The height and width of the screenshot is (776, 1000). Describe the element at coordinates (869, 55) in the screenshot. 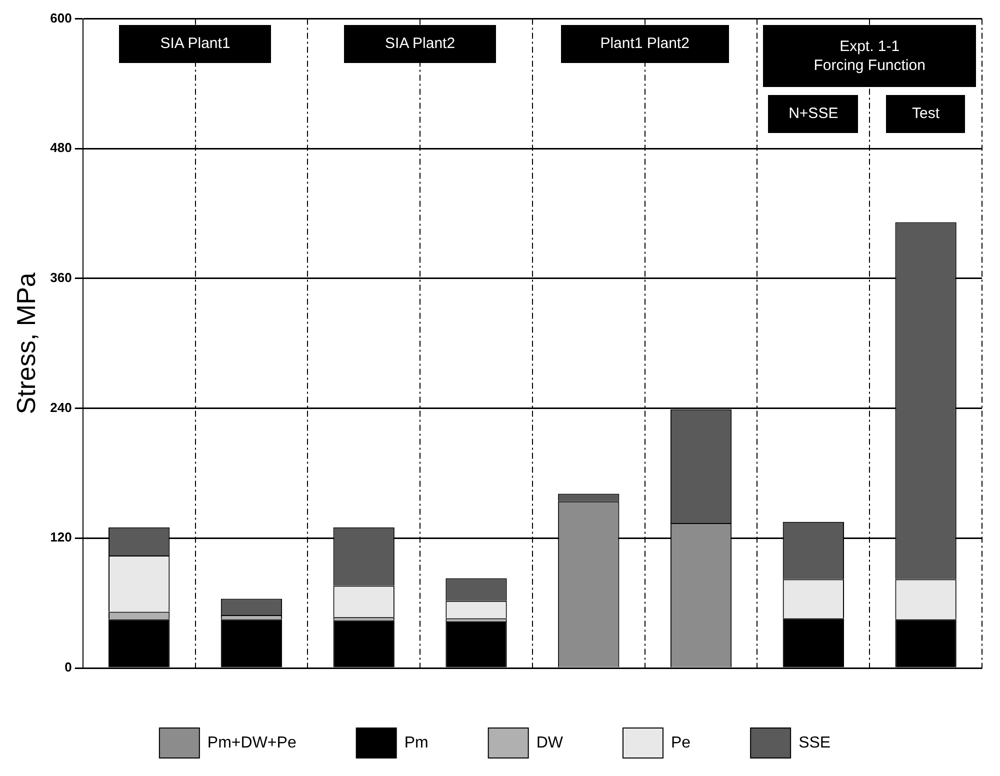

I see `caption-box: Expt. 1-1 Forcing Function` at that location.